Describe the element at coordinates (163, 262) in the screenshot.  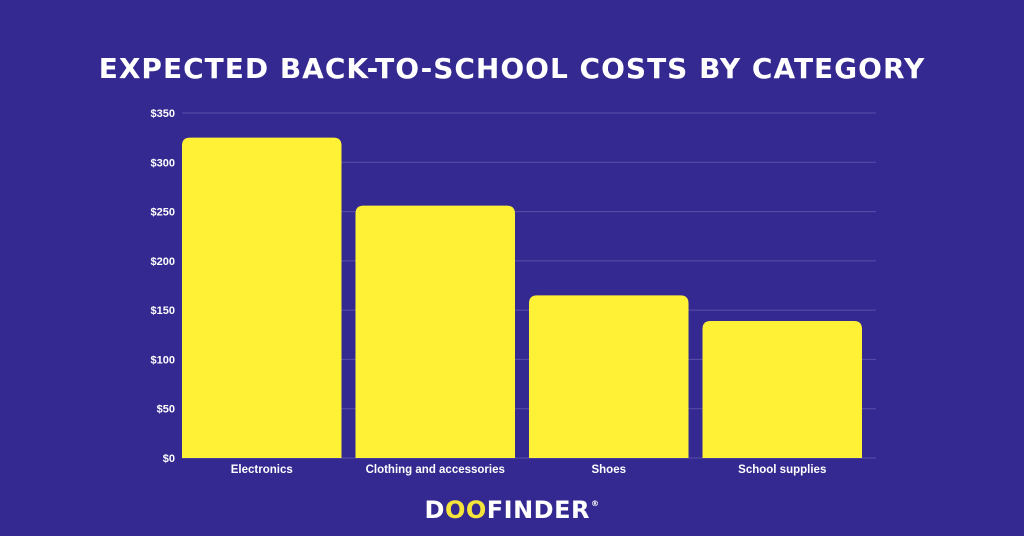
I see `y-tick-label: $200` at that location.